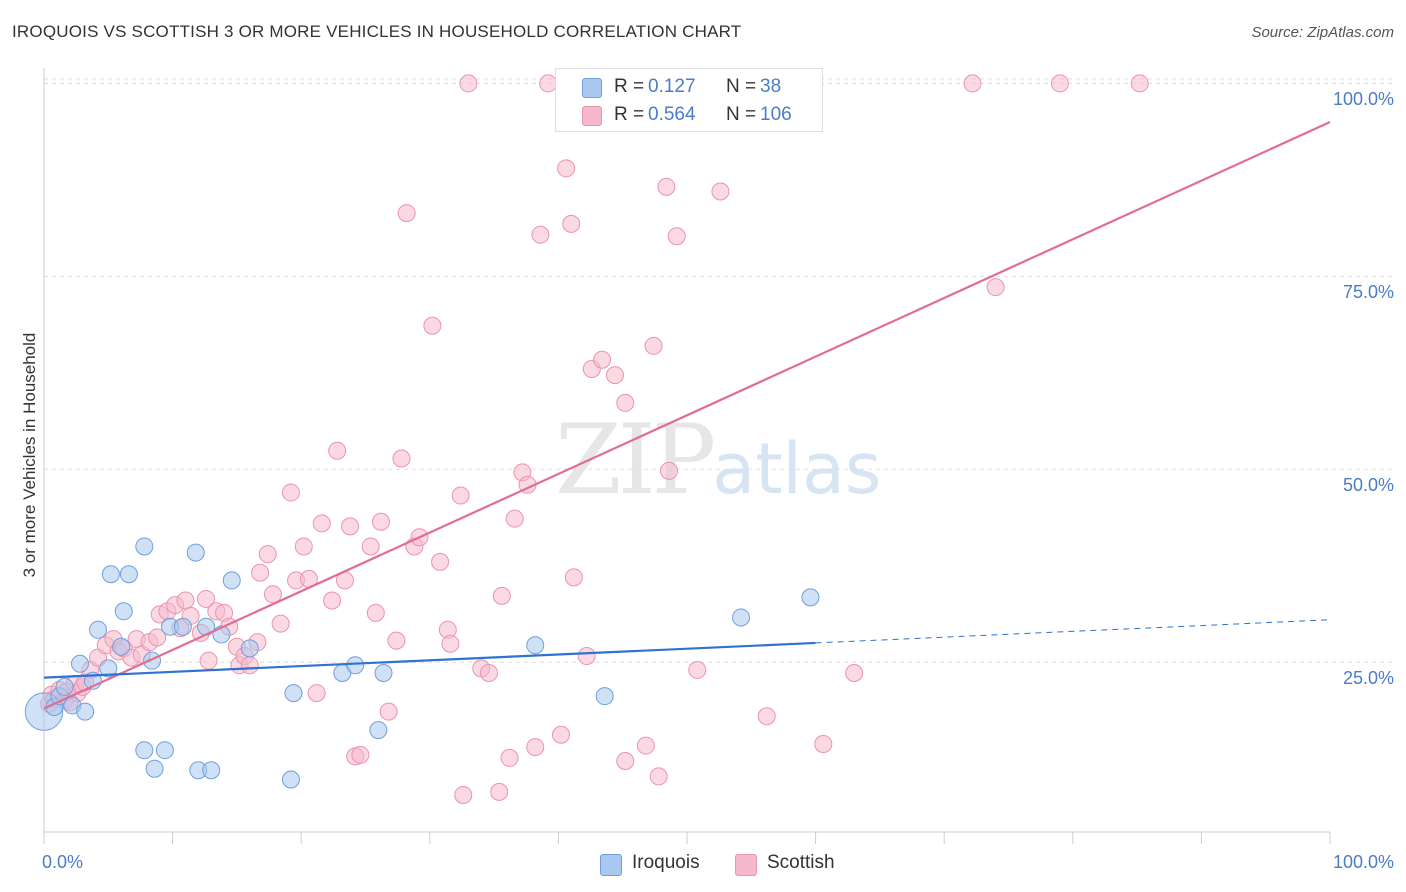 Image resolution: width=1406 pixels, height=892 pixels. Describe the element at coordinates (592, 88) in the screenshot. I see `iroquois-swatch` at that location.